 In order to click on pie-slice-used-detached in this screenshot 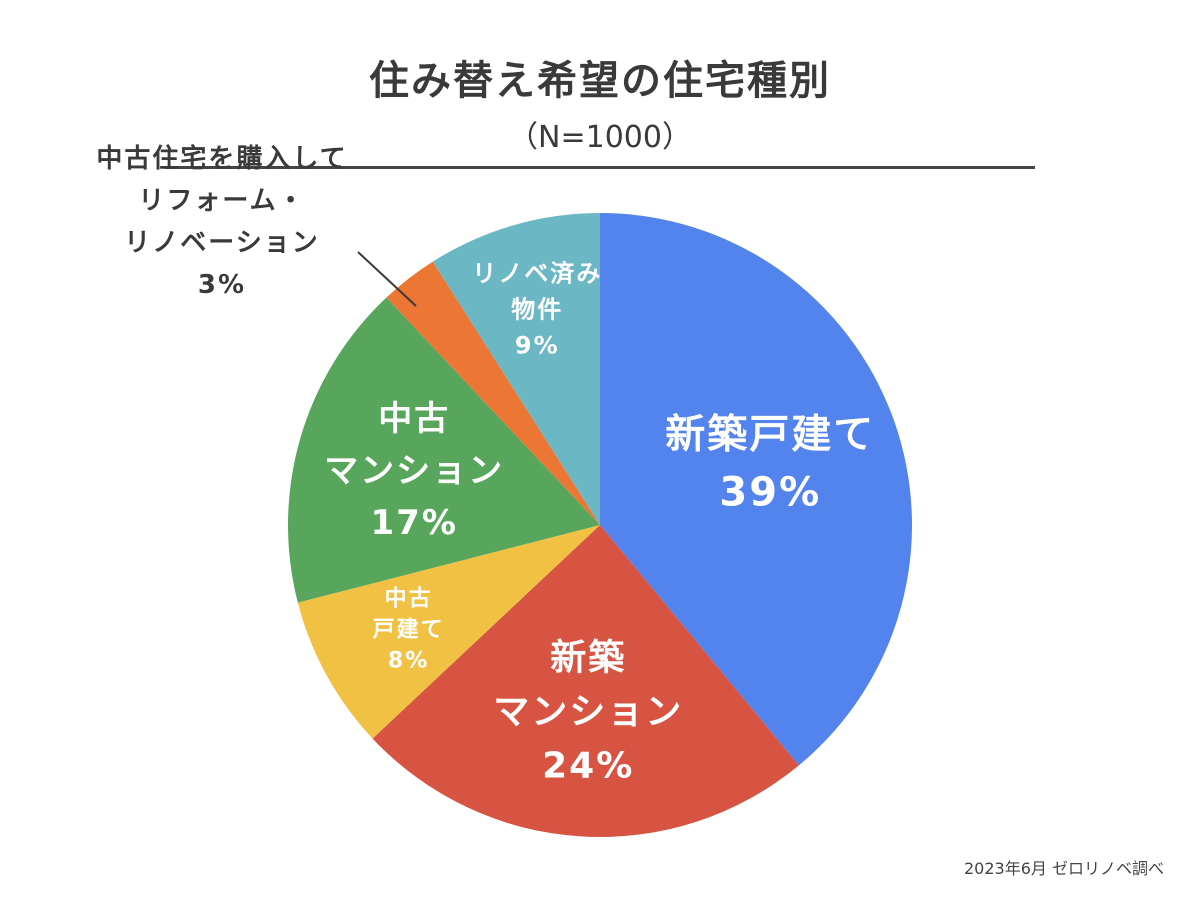, I will do `click(448, 632)`.